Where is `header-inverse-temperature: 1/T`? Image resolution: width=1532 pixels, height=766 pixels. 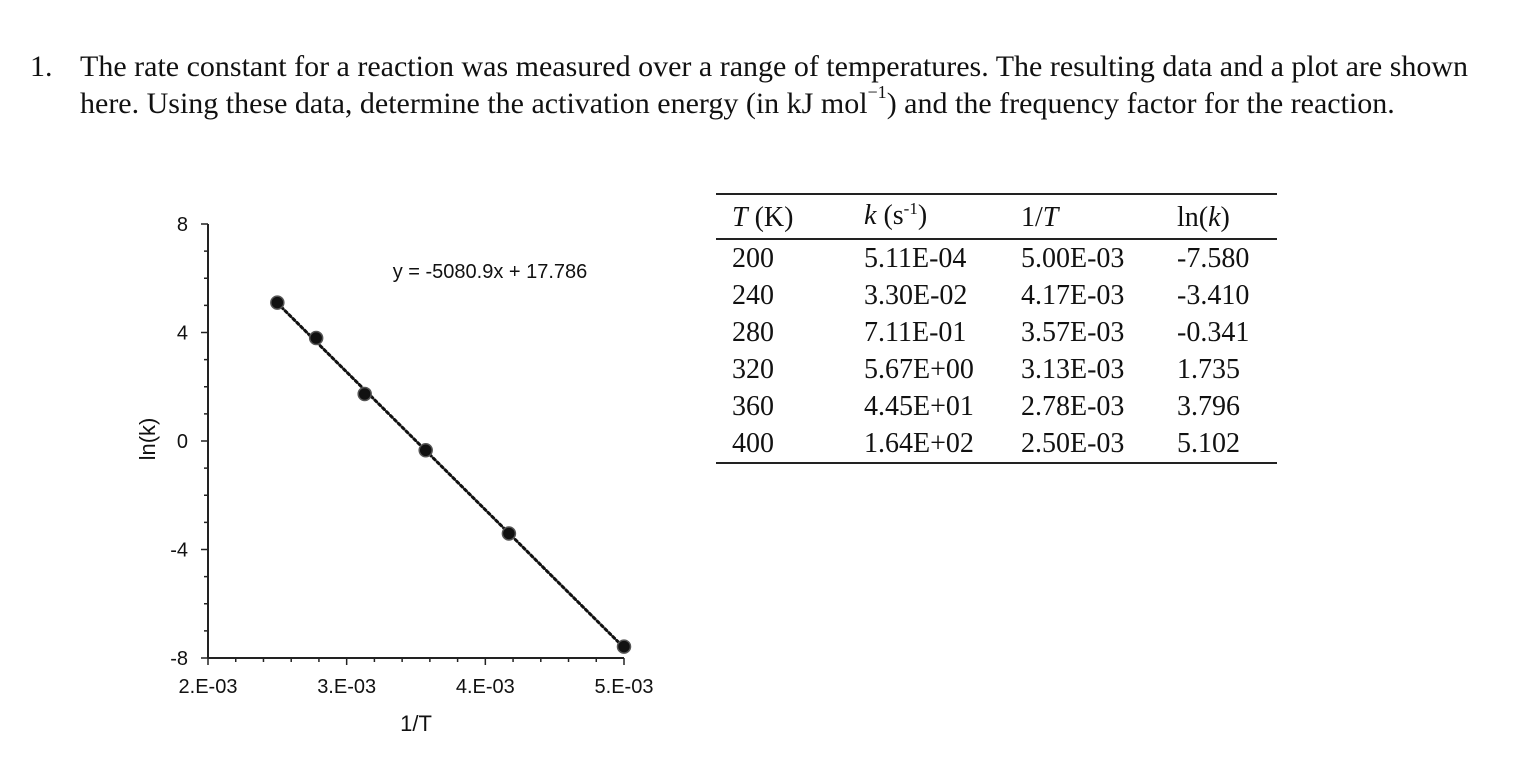 header-inverse-temperature: 1/T is located at coordinates (1040, 217).